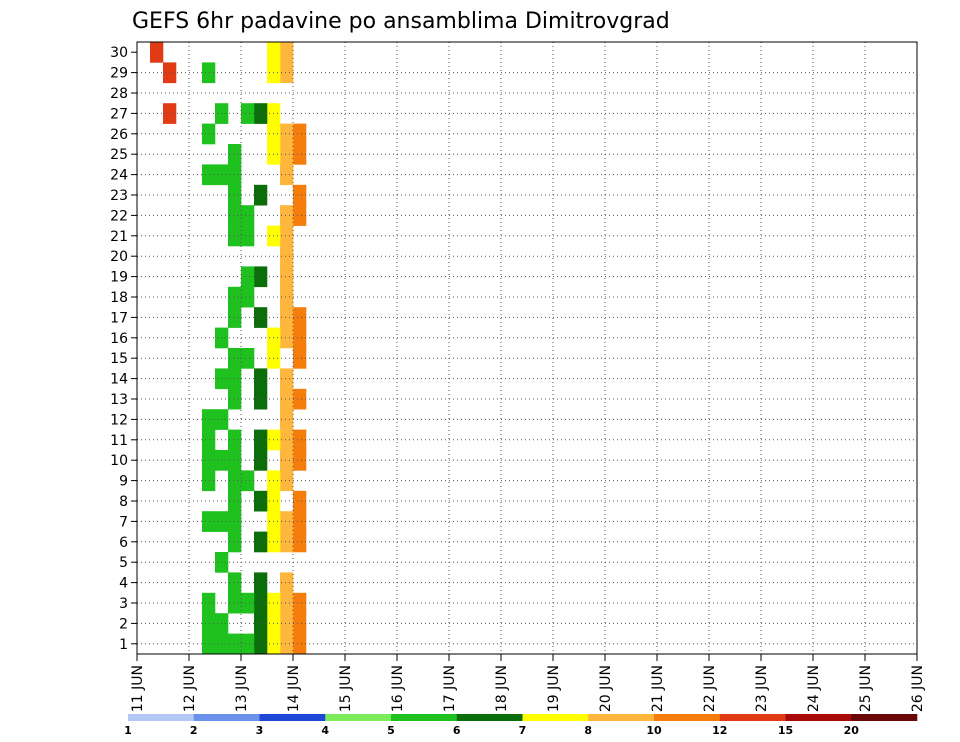  I want to click on y-tick-label: 2, so click(123, 624).